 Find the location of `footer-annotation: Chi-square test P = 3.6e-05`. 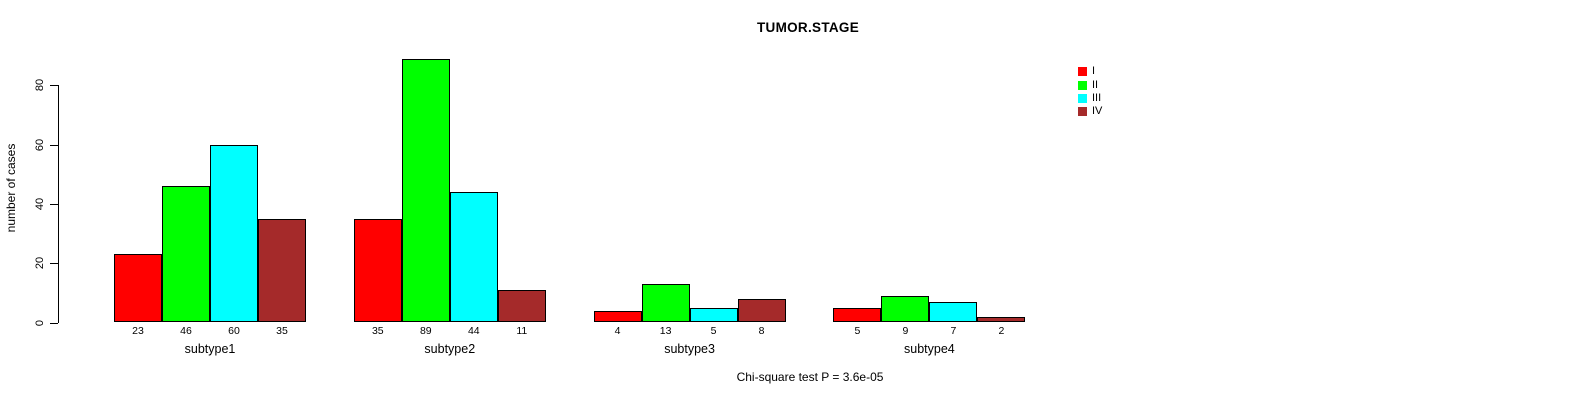

footer-annotation: Chi-square test P = 3.6e-05 is located at coordinates (810, 377).